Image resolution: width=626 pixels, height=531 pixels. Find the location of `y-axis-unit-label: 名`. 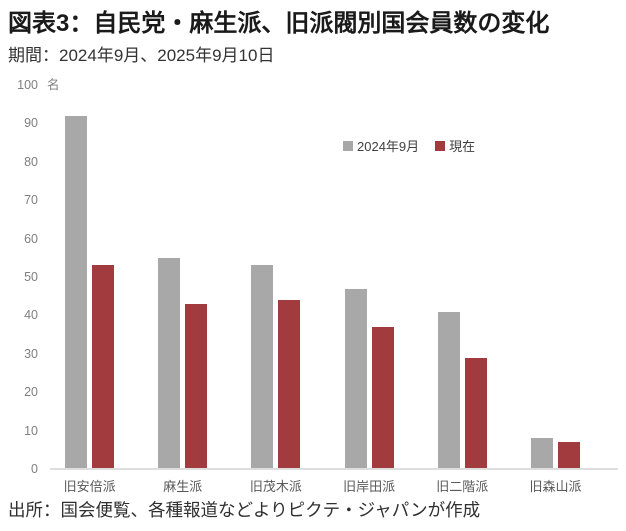

y-axis-unit-label: 名 is located at coordinates (53, 85).